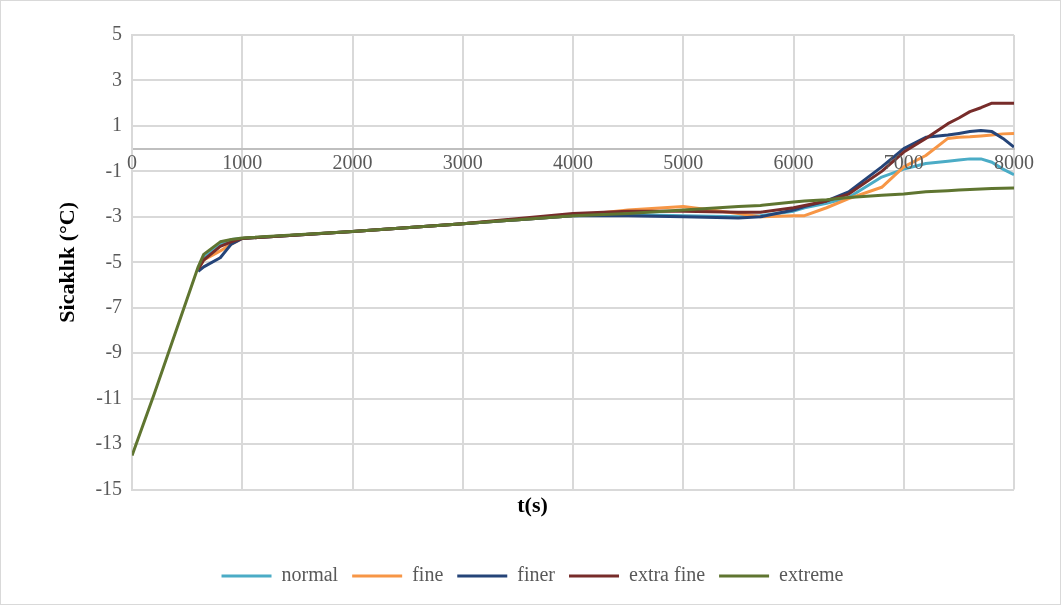 This screenshot has height=605, width=1061. What do you see at coordinates (114, 306) in the screenshot?
I see `y-tick-label: -7` at bounding box center [114, 306].